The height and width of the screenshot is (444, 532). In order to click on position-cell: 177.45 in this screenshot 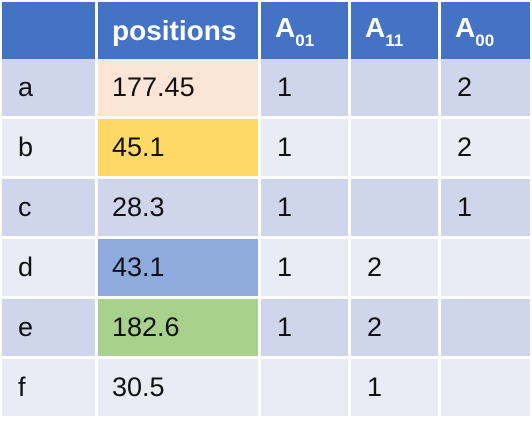, I will do `click(179, 89)`.